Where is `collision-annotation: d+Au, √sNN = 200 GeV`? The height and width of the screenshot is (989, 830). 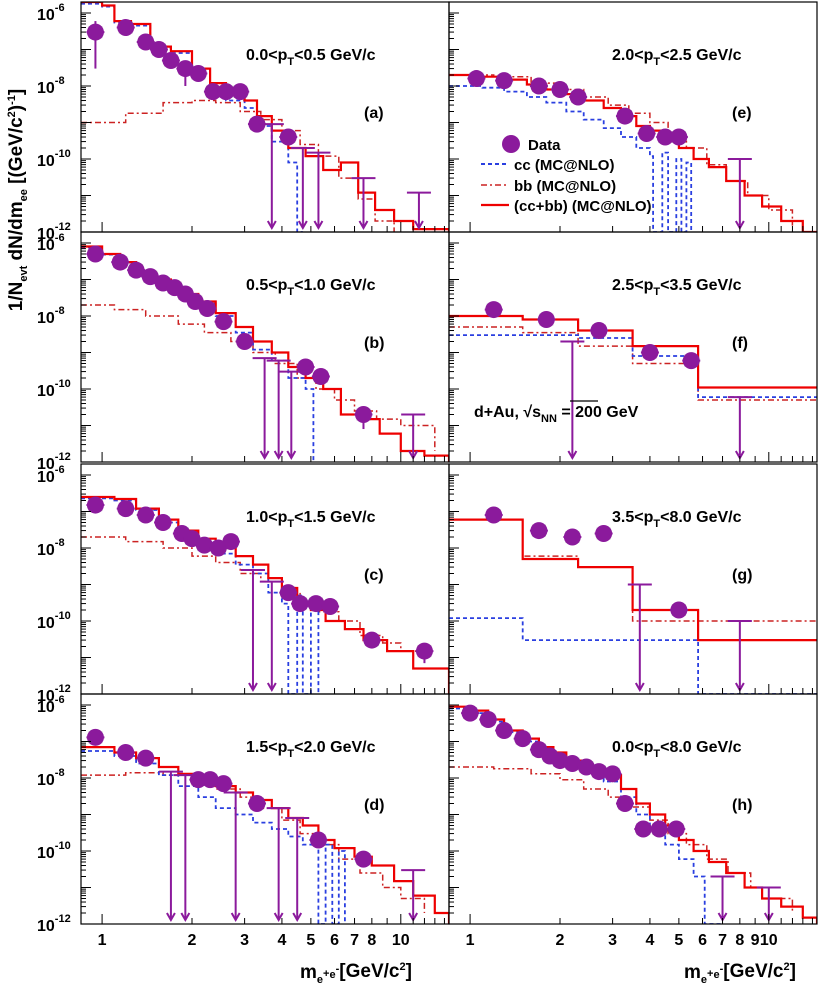
collision-annotation: d+Au, √sNN = 200 GeV is located at coordinates (556, 412).